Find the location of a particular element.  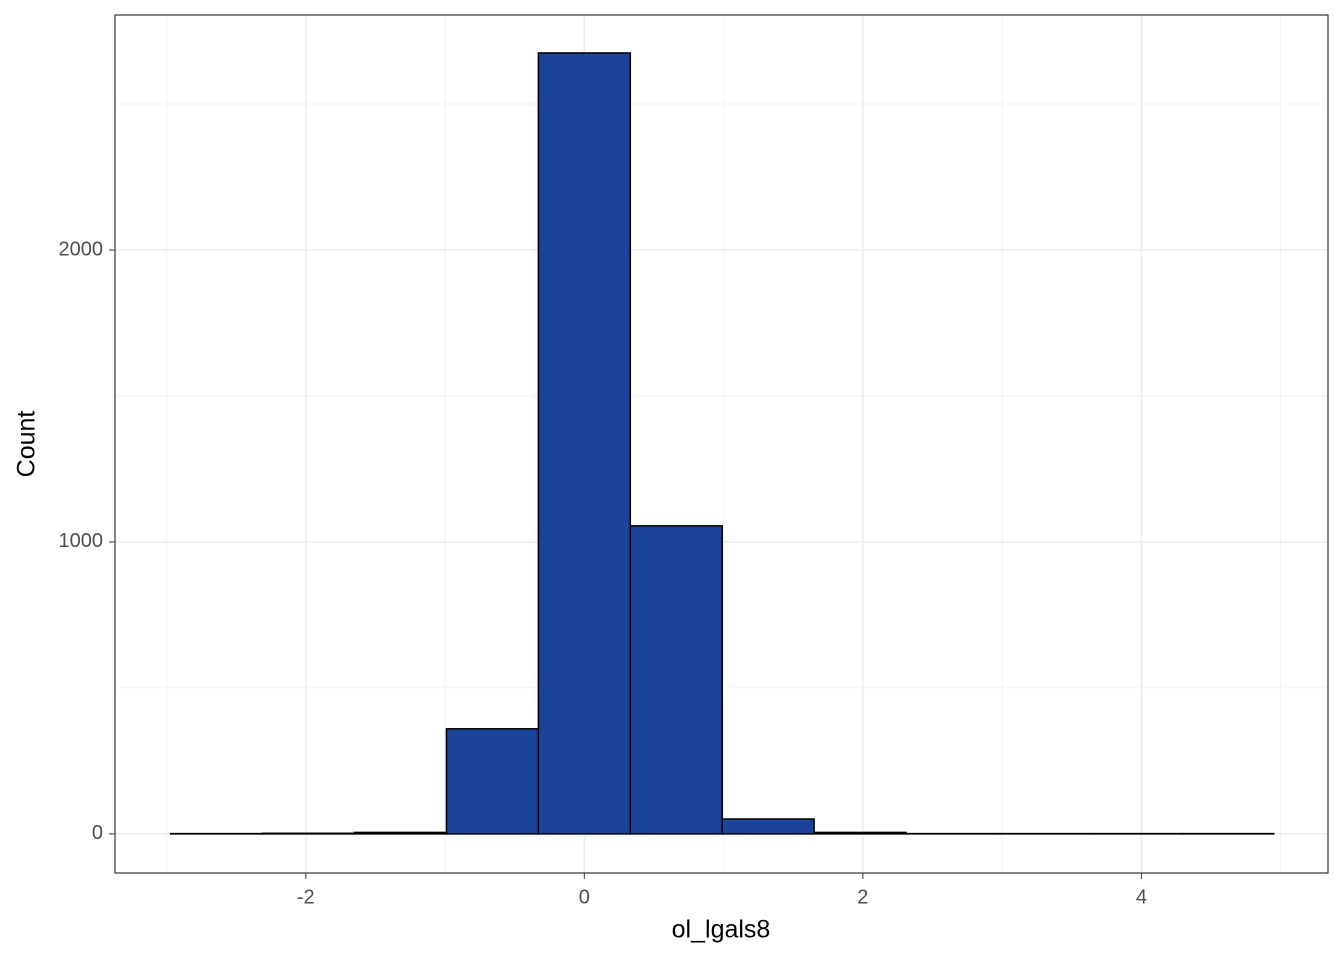

y-tick-label: 1000 is located at coordinates (81, 541).